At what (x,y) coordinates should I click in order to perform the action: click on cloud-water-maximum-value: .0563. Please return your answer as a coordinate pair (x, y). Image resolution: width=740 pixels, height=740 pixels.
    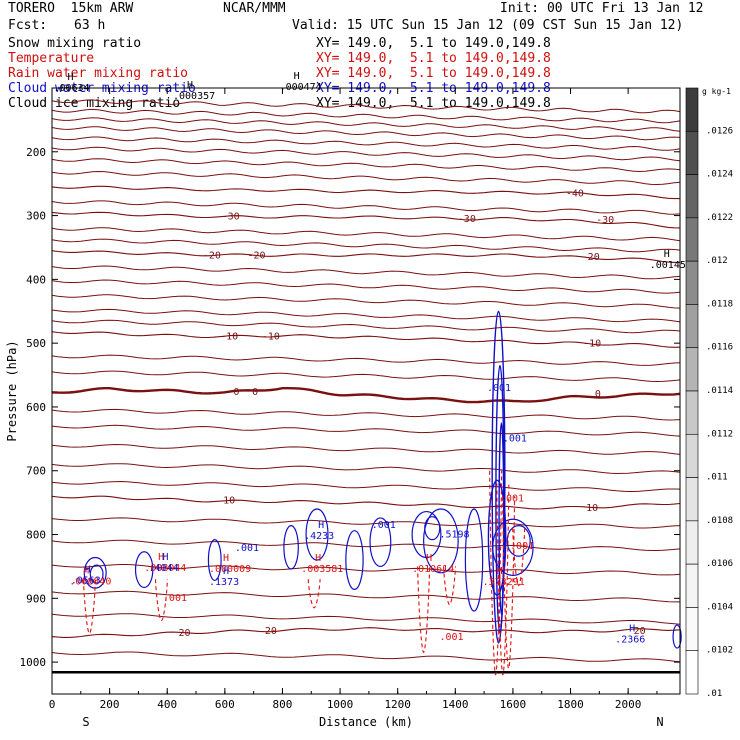
    Looking at the image, I should click on (86, 581).